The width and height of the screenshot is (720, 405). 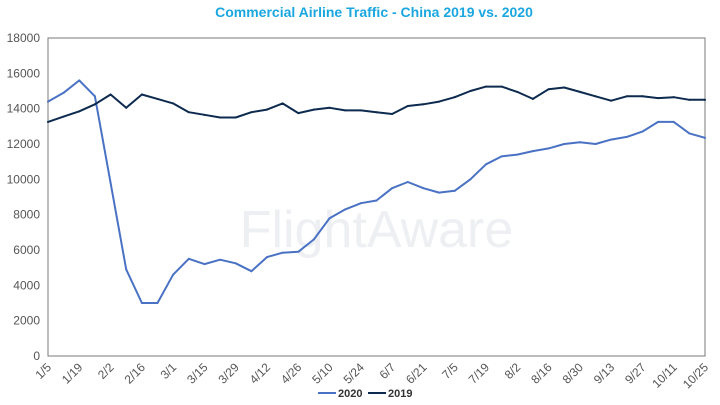 What do you see at coordinates (24, 109) in the screenshot?
I see `y-tick-label: 14000` at bounding box center [24, 109].